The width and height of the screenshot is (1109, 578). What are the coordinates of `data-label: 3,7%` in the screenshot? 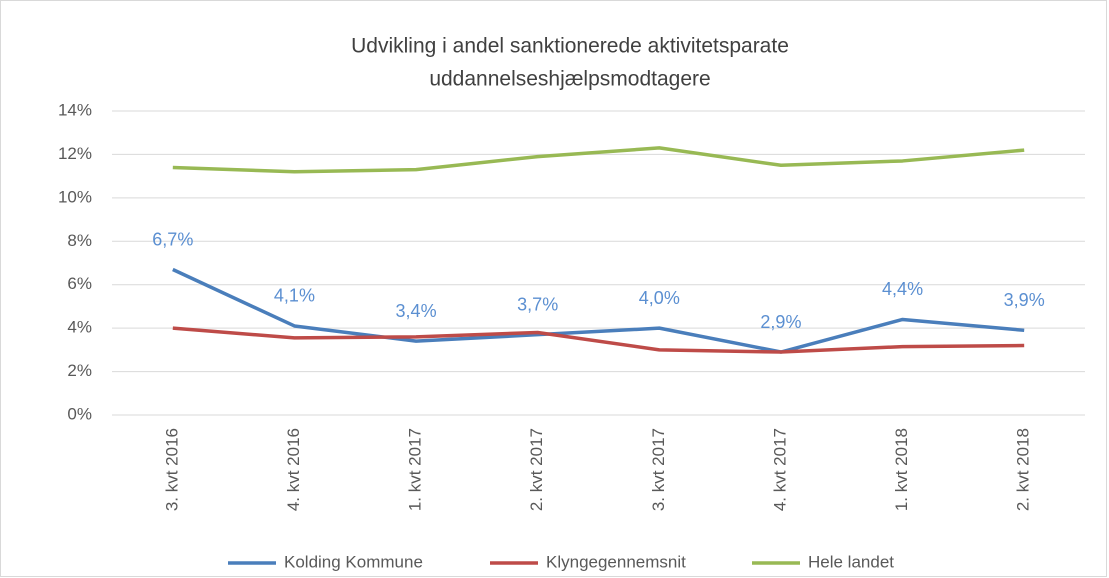 It's located at (537, 304).